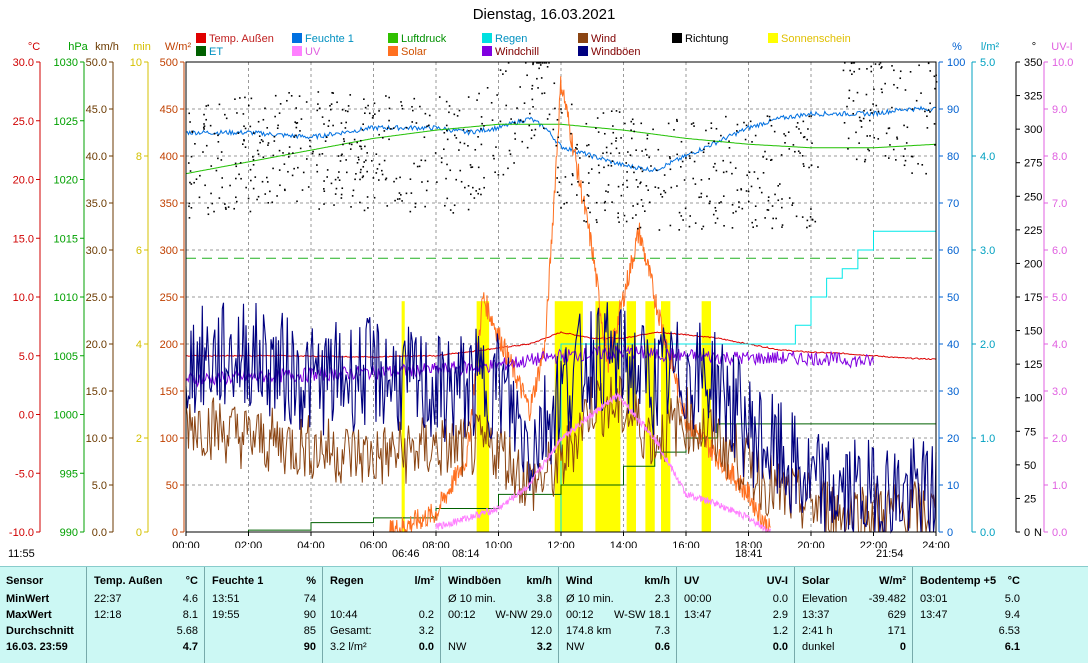 The height and width of the screenshot is (663, 1088). I want to click on soil-temp-unit: °C, so click(1013, 581).